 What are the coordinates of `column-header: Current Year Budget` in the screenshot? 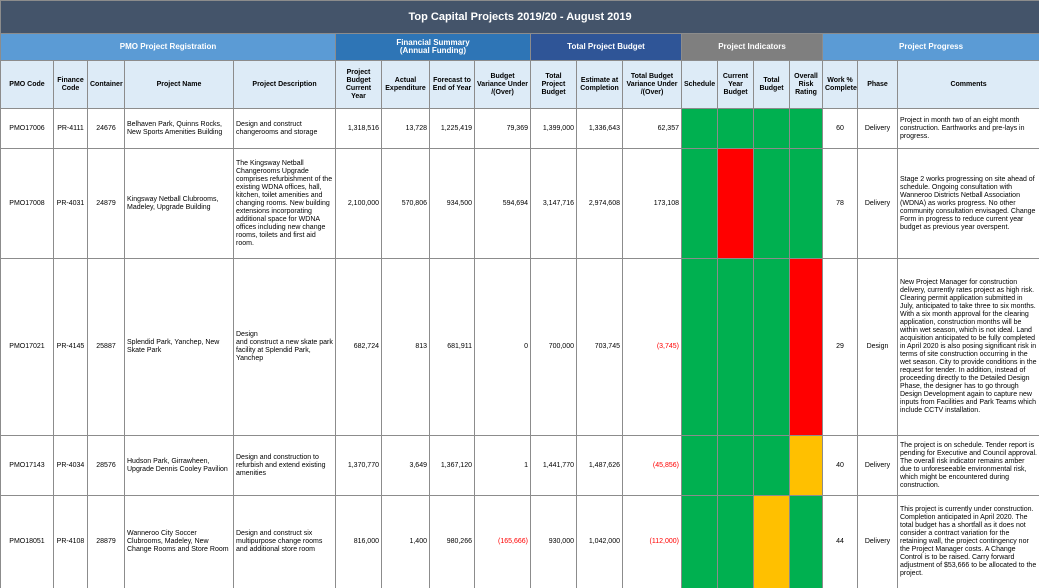 It's located at (735, 84).